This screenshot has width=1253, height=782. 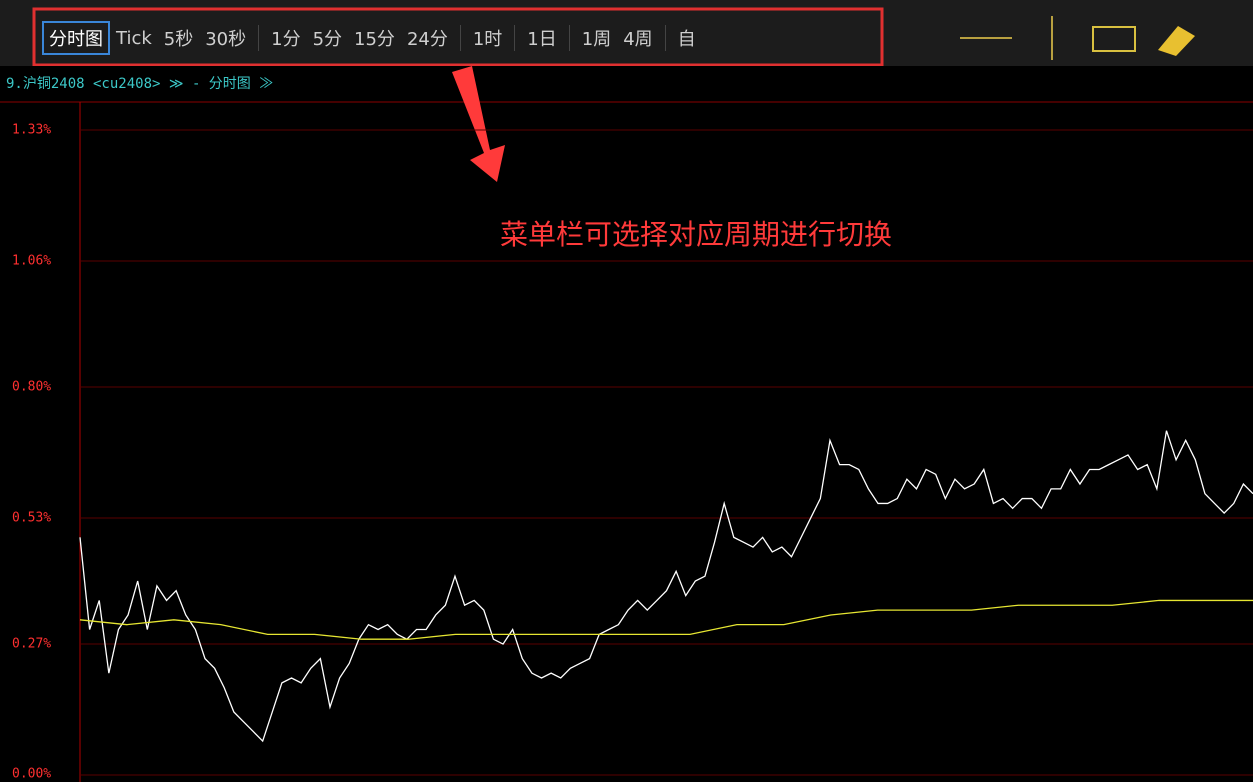 I want to click on annotation: 菜单栏可选择对应周期进行切换, so click(x=696, y=234).